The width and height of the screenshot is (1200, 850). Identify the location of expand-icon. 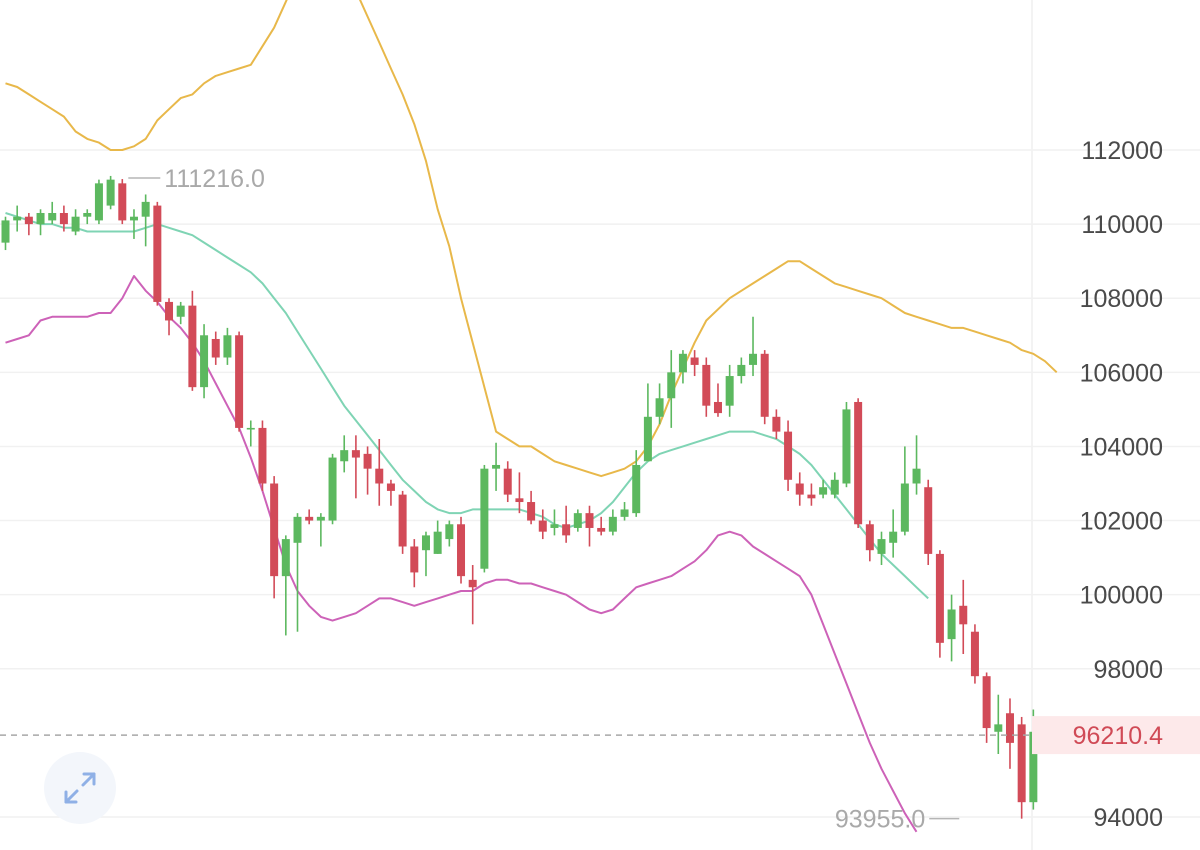
(80, 788).